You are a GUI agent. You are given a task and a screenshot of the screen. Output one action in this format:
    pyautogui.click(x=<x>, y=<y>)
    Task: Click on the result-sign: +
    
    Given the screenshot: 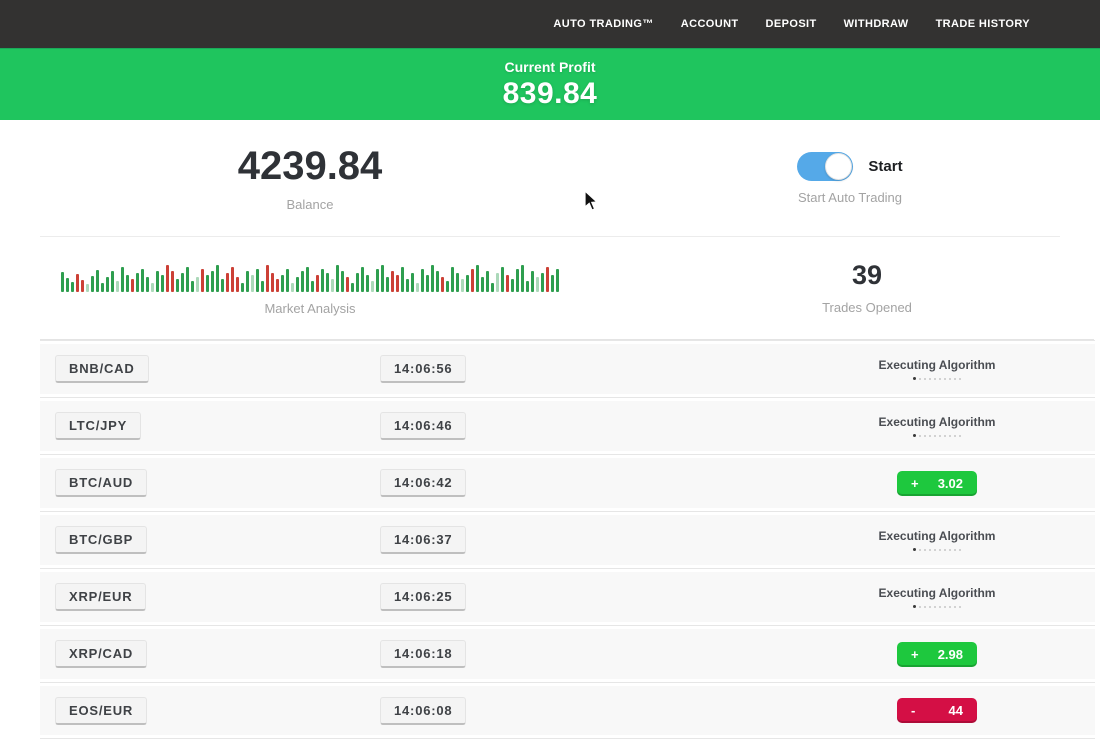 What is the action you would take?
    pyautogui.click(x=915, y=654)
    